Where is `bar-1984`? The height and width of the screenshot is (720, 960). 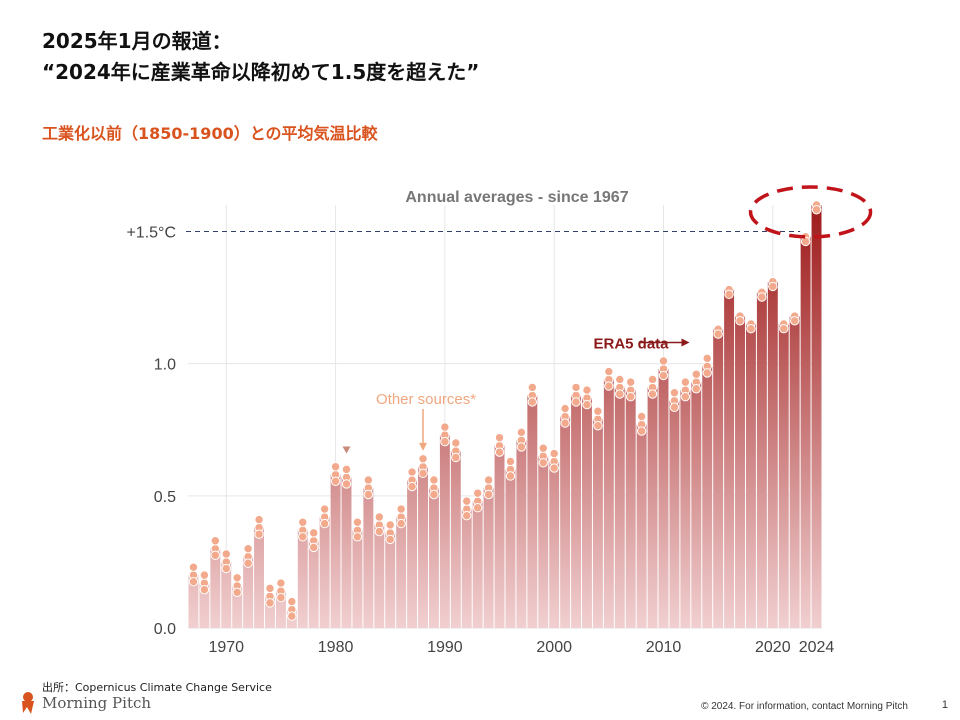
bar-1984 is located at coordinates (379, 576).